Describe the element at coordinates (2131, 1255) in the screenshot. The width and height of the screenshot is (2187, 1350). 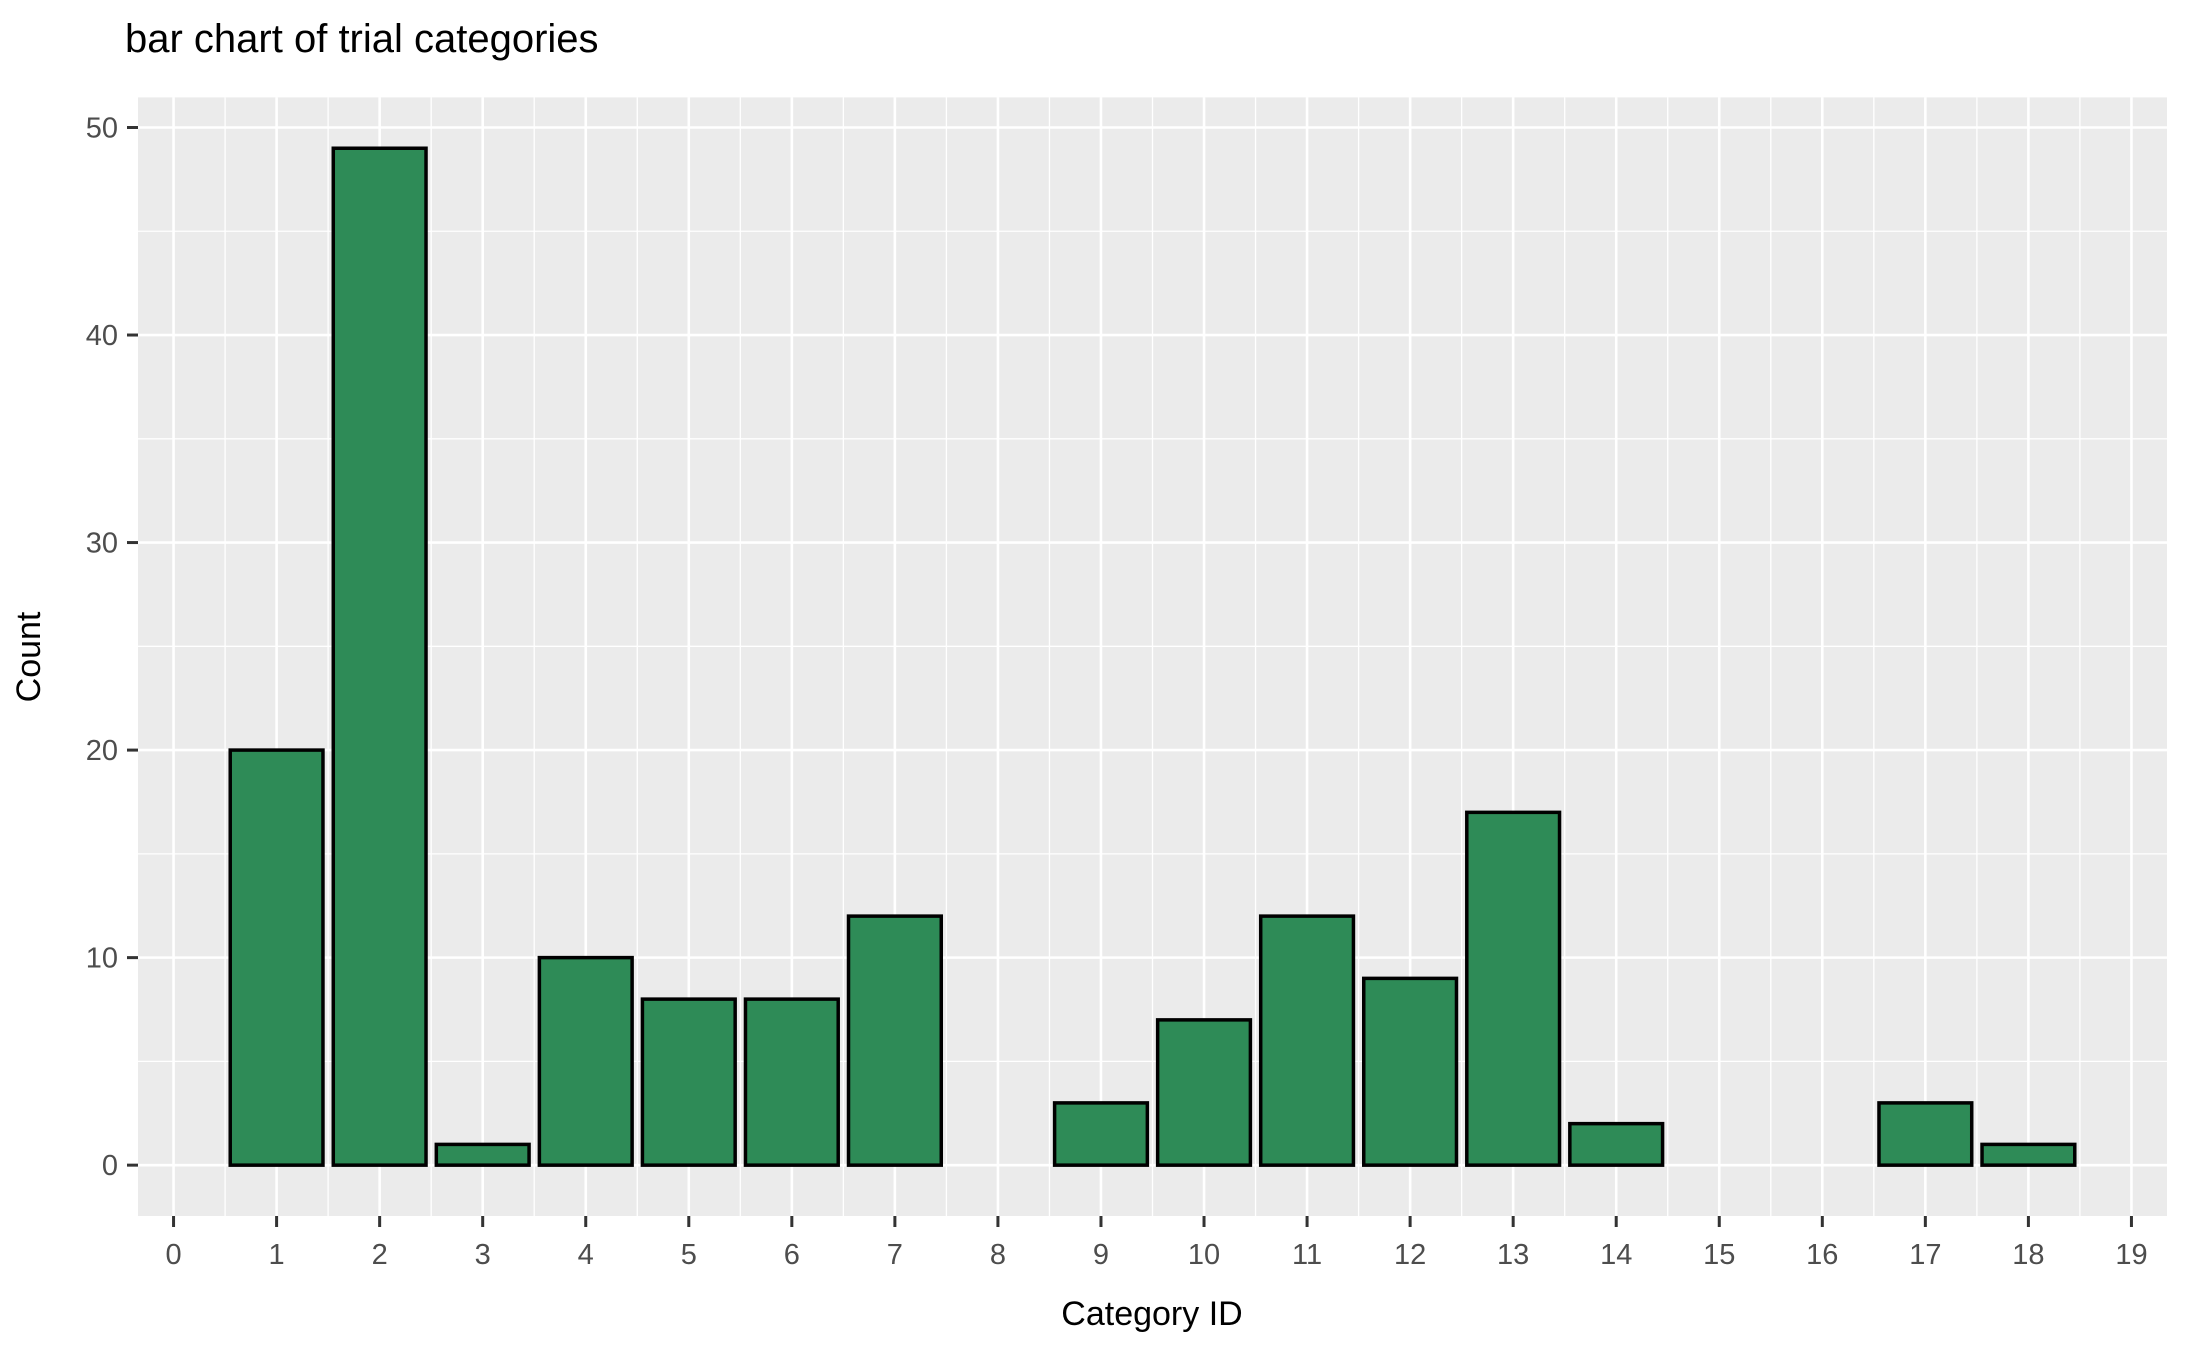
I see `x-tick-label-19: 19` at that location.